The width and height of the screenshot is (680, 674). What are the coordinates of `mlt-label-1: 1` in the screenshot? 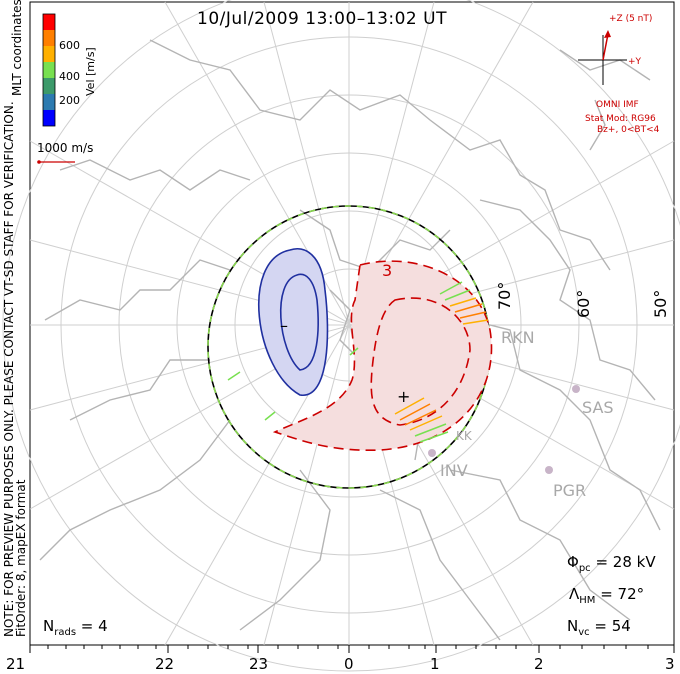 It's located at (435, 664).